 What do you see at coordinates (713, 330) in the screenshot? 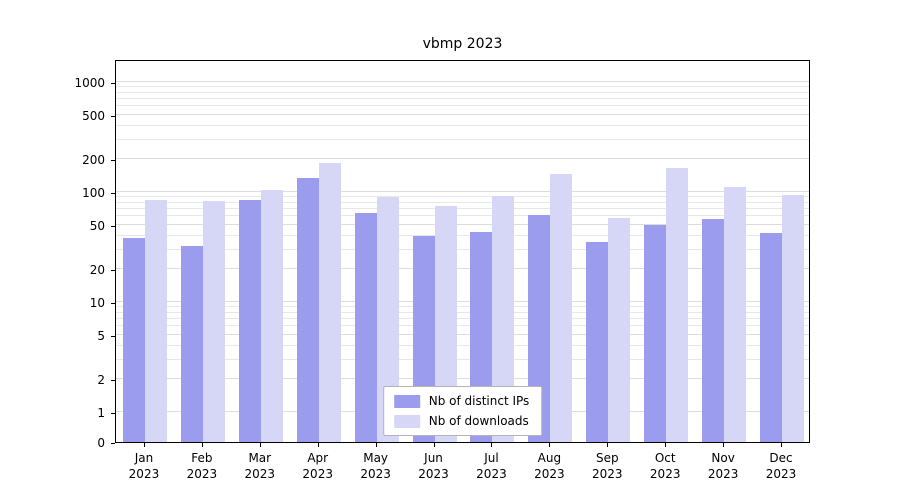
I see `bar-distinct-ips-nov` at bounding box center [713, 330].